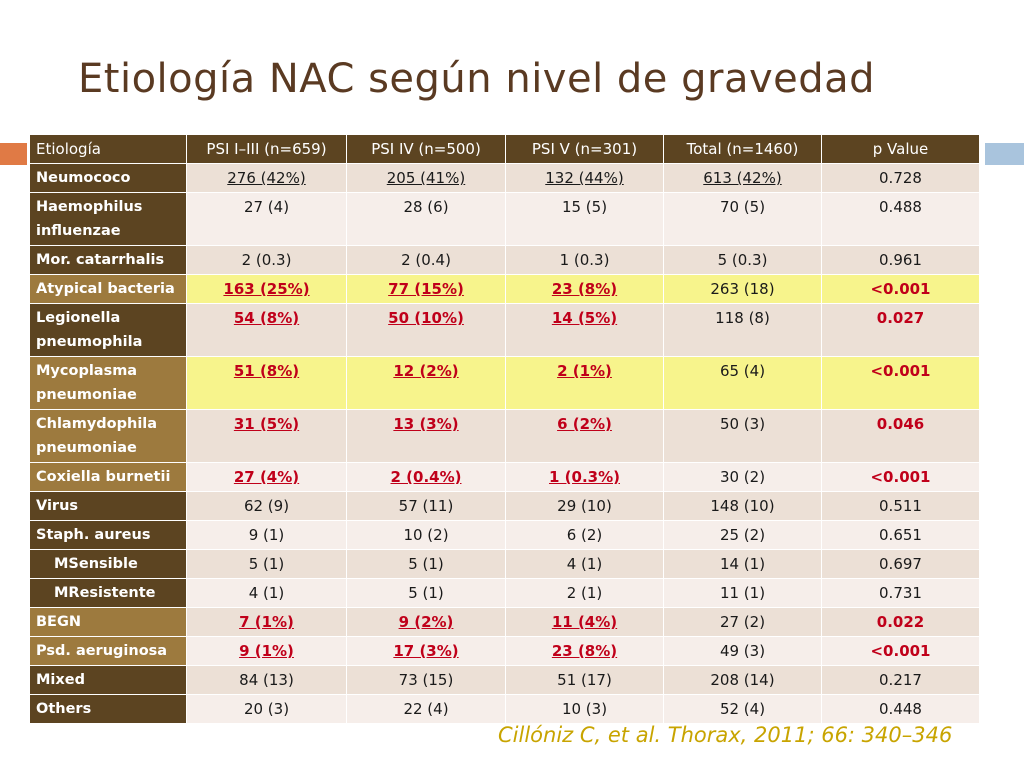 The image size is (1024, 768). What do you see at coordinates (108, 383) in the screenshot?
I see `row-label: Mycoplasma pneumoniae` at bounding box center [108, 383].